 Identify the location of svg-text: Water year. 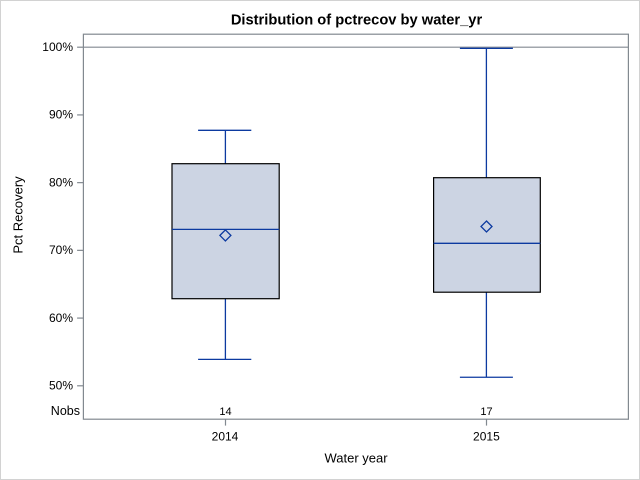
(356, 458).